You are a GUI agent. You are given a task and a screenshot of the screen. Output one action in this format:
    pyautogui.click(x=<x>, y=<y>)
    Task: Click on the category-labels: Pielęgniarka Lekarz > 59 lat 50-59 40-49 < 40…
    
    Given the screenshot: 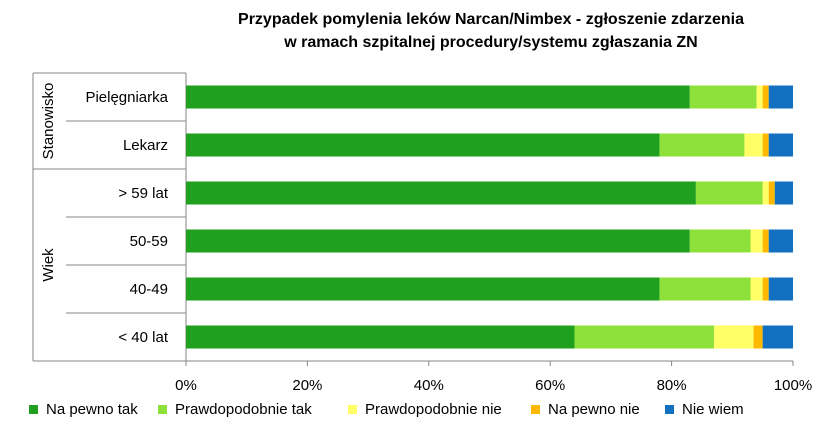 What is the action you would take?
    pyautogui.click(x=126, y=217)
    